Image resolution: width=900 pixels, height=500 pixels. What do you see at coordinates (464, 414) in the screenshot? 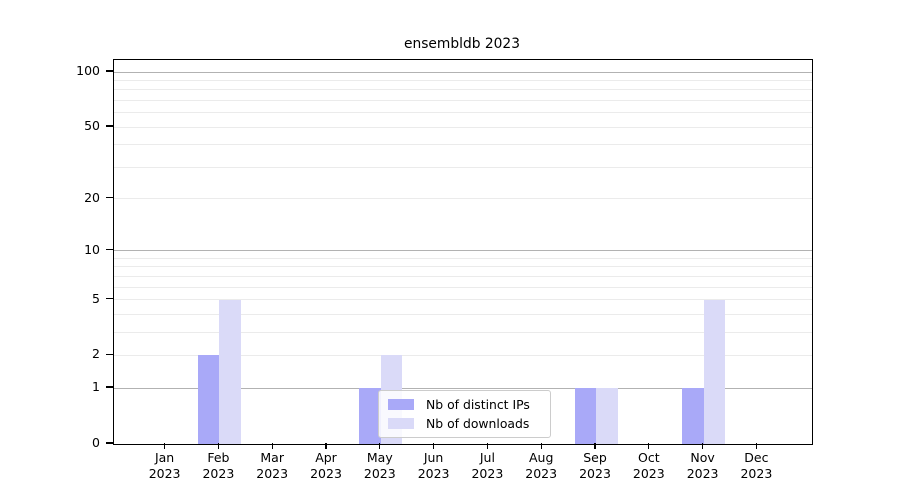
I see `legend: Nb of distinct IPs Nb of downloads` at bounding box center [464, 414].